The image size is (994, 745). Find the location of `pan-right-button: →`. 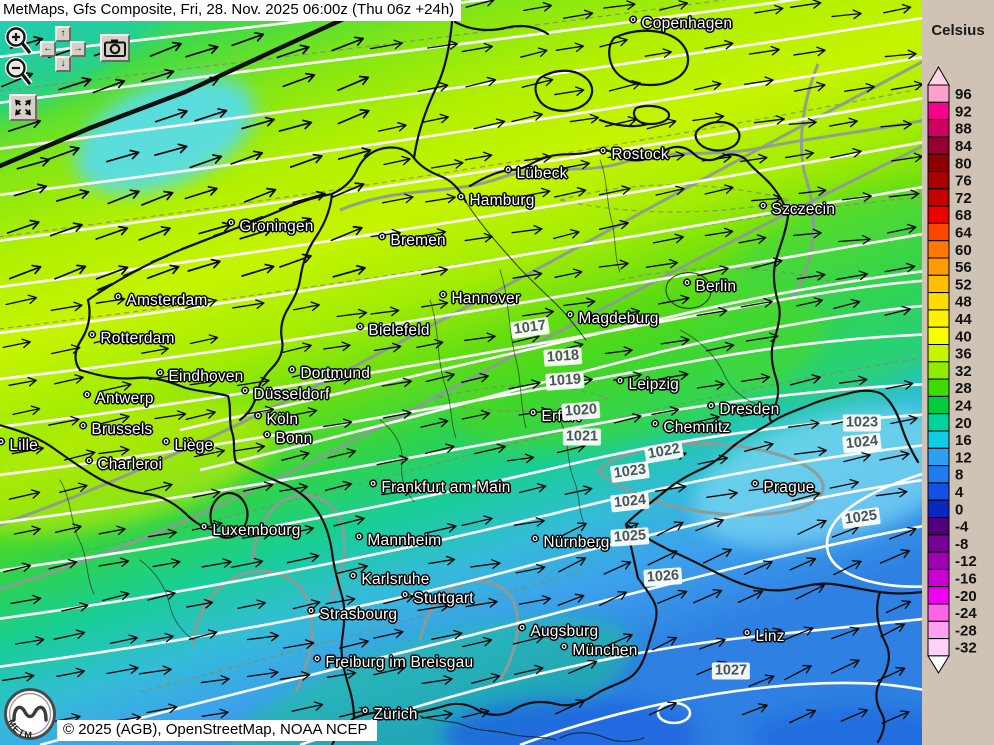

pan-right-button: → is located at coordinates (78, 49).